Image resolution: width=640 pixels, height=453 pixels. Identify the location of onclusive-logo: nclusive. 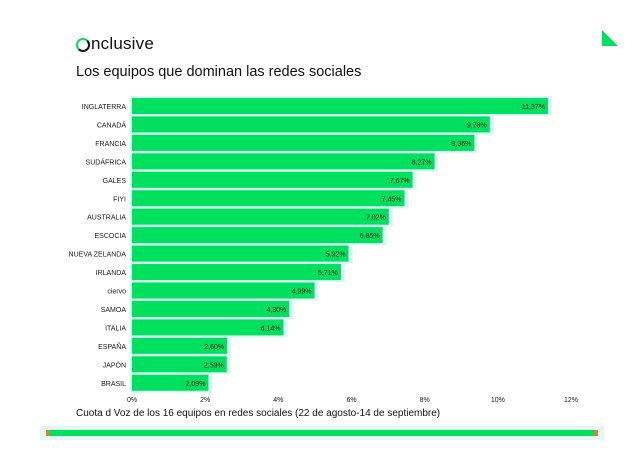
(115, 44).